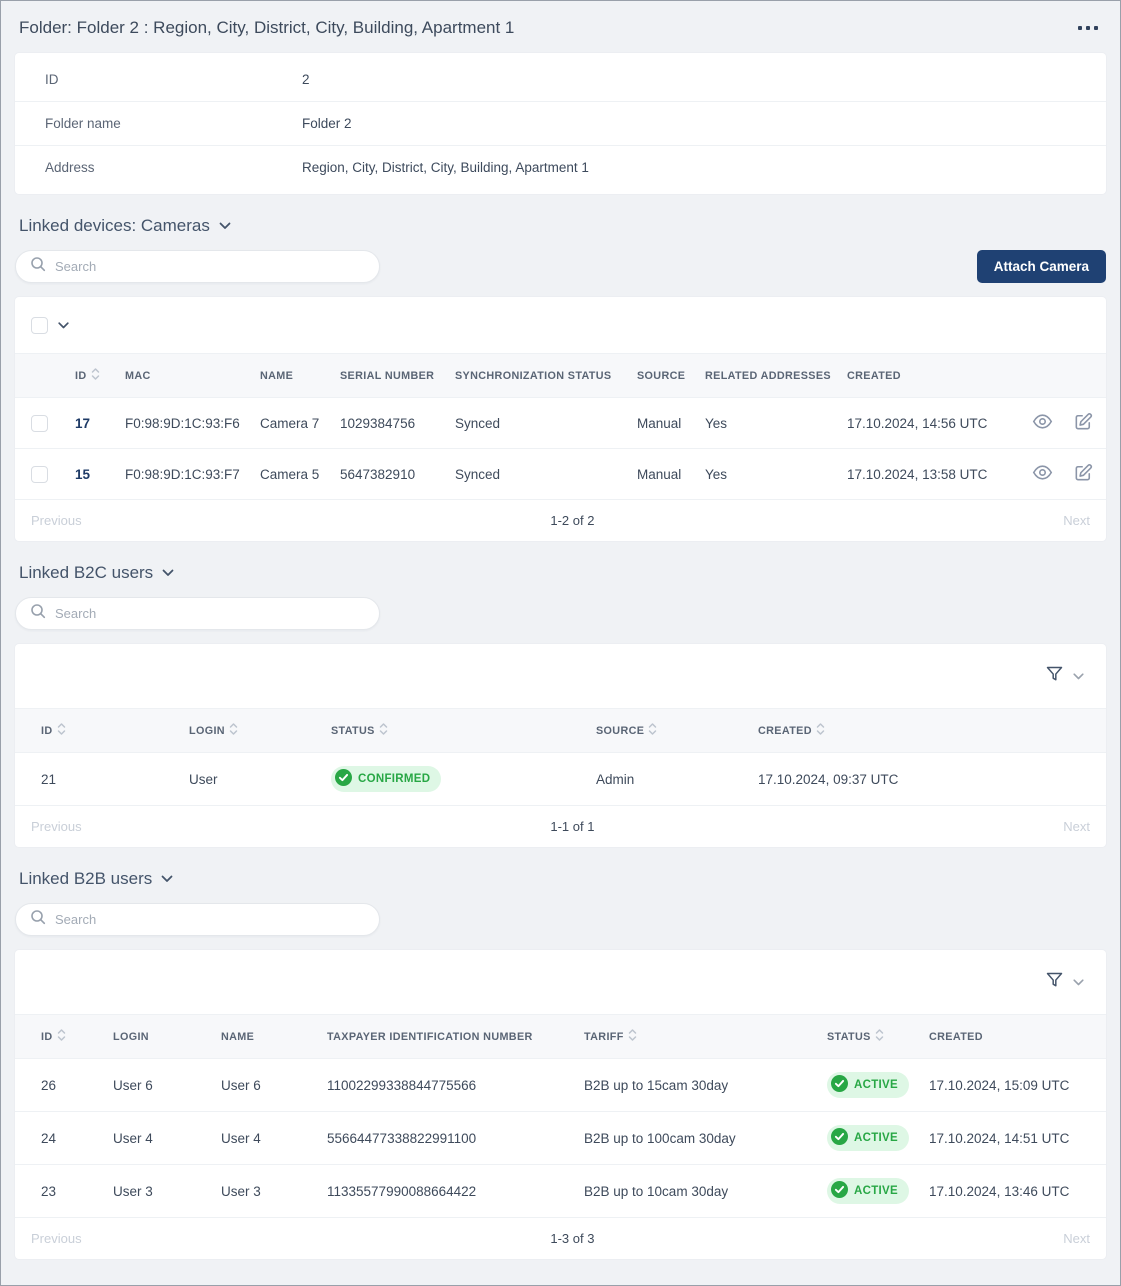 The image size is (1121, 1286). Describe the element at coordinates (133, 1138) in the screenshot. I see `cell-login: User 4` at that location.